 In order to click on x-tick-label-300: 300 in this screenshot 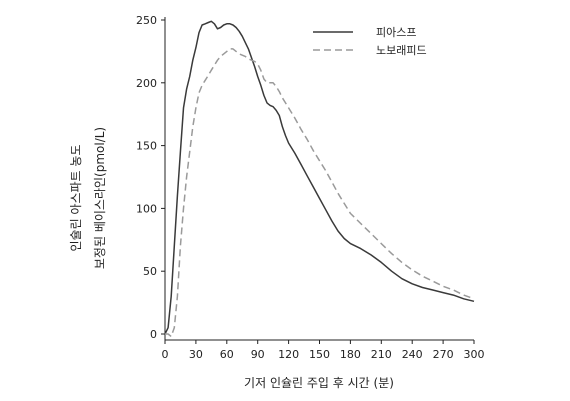, I will do `click(474, 354)`.